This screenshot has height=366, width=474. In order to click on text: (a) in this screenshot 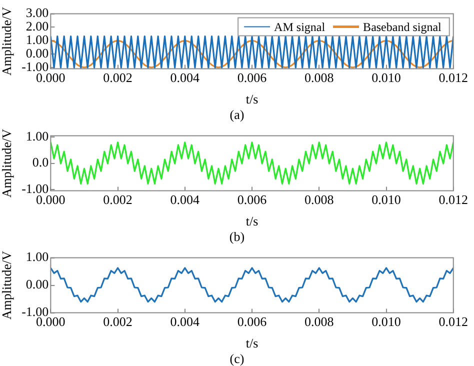, I will do `click(237, 114)`.